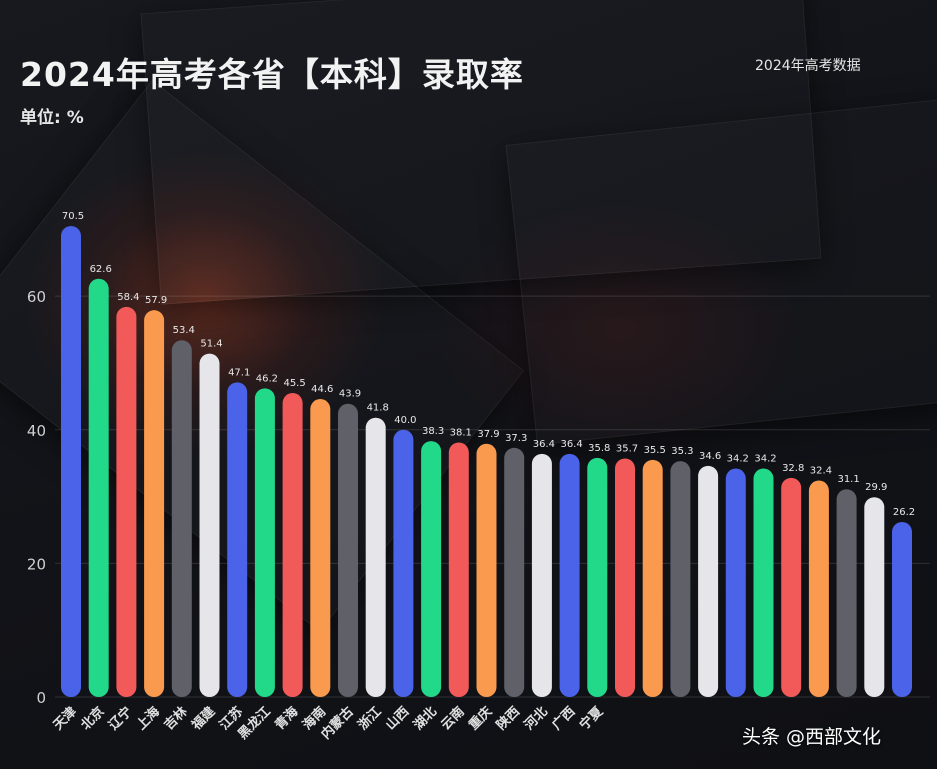 This screenshot has height=769, width=937. I want to click on value-label: 45.5, so click(294, 383).